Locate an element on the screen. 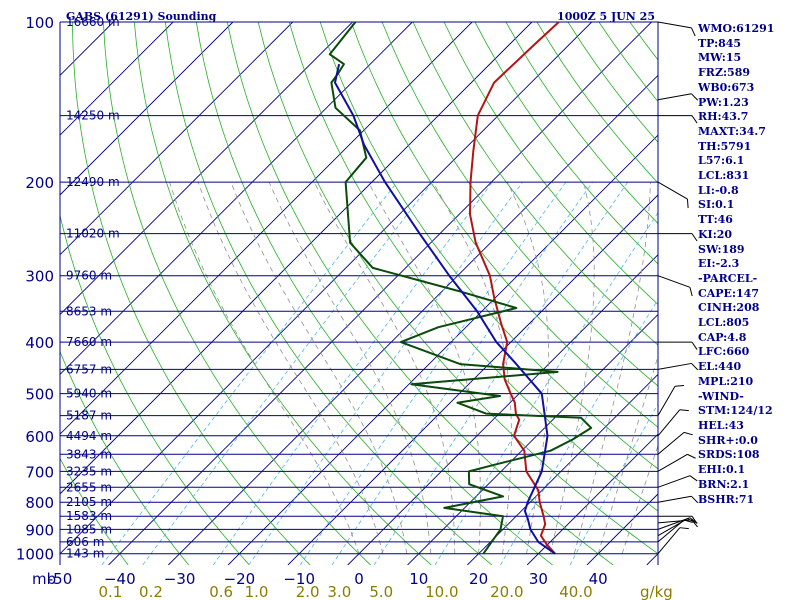 The width and height of the screenshot is (800, 600). stat-line: EI:-2.3 is located at coordinates (719, 264).